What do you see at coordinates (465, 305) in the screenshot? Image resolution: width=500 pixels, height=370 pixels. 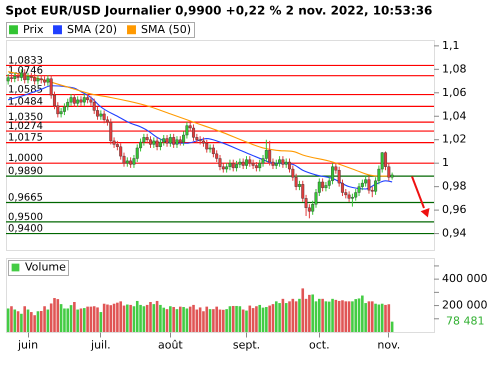 I see `y-tick-label: 200 000` at bounding box center [465, 305].